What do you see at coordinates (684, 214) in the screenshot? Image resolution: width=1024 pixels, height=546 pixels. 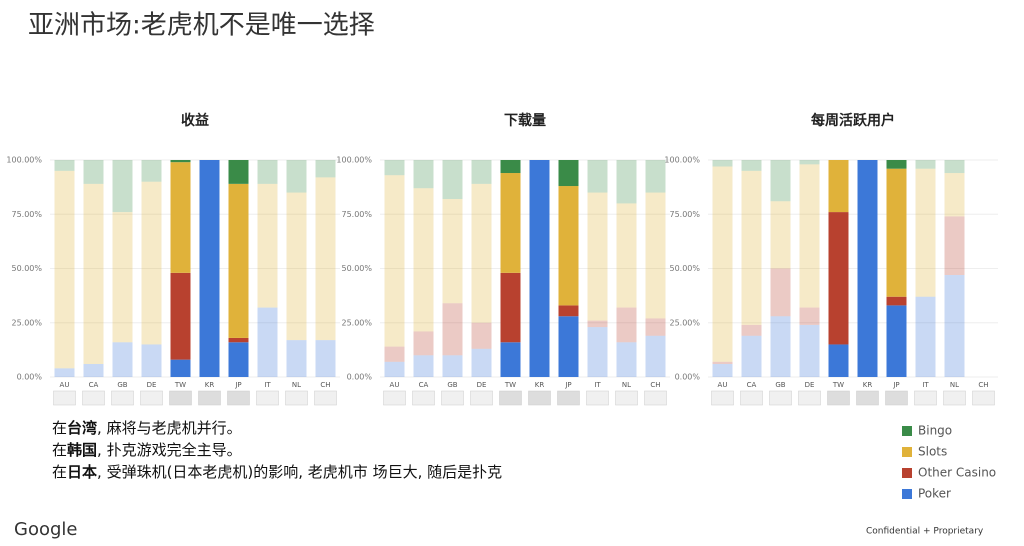 I see `y-tick-label: 75.00%` at bounding box center [684, 214].